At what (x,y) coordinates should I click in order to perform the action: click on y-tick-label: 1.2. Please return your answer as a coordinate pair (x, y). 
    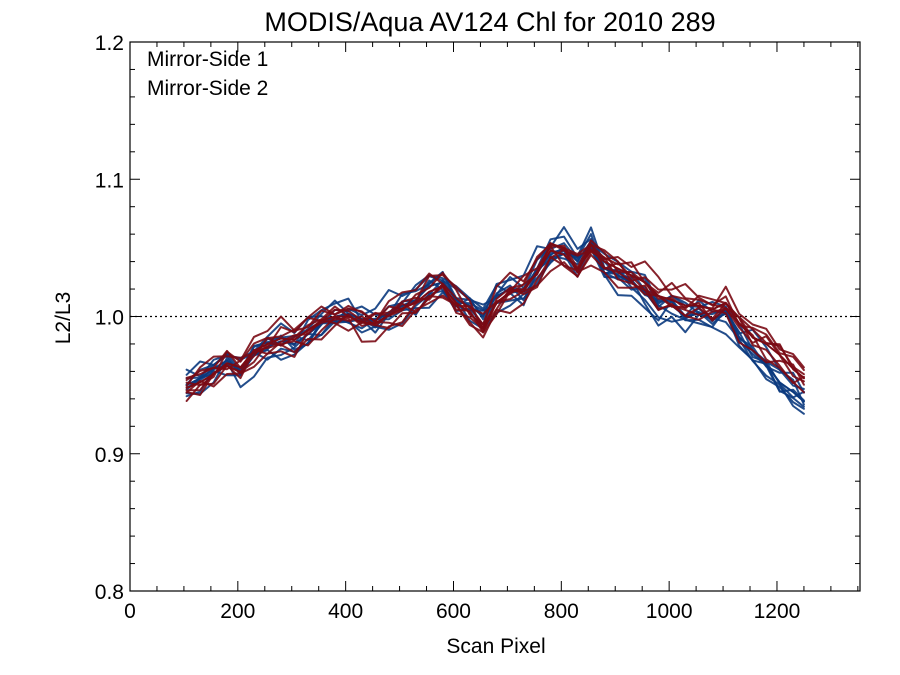
    Looking at the image, I should click on (109, 43).